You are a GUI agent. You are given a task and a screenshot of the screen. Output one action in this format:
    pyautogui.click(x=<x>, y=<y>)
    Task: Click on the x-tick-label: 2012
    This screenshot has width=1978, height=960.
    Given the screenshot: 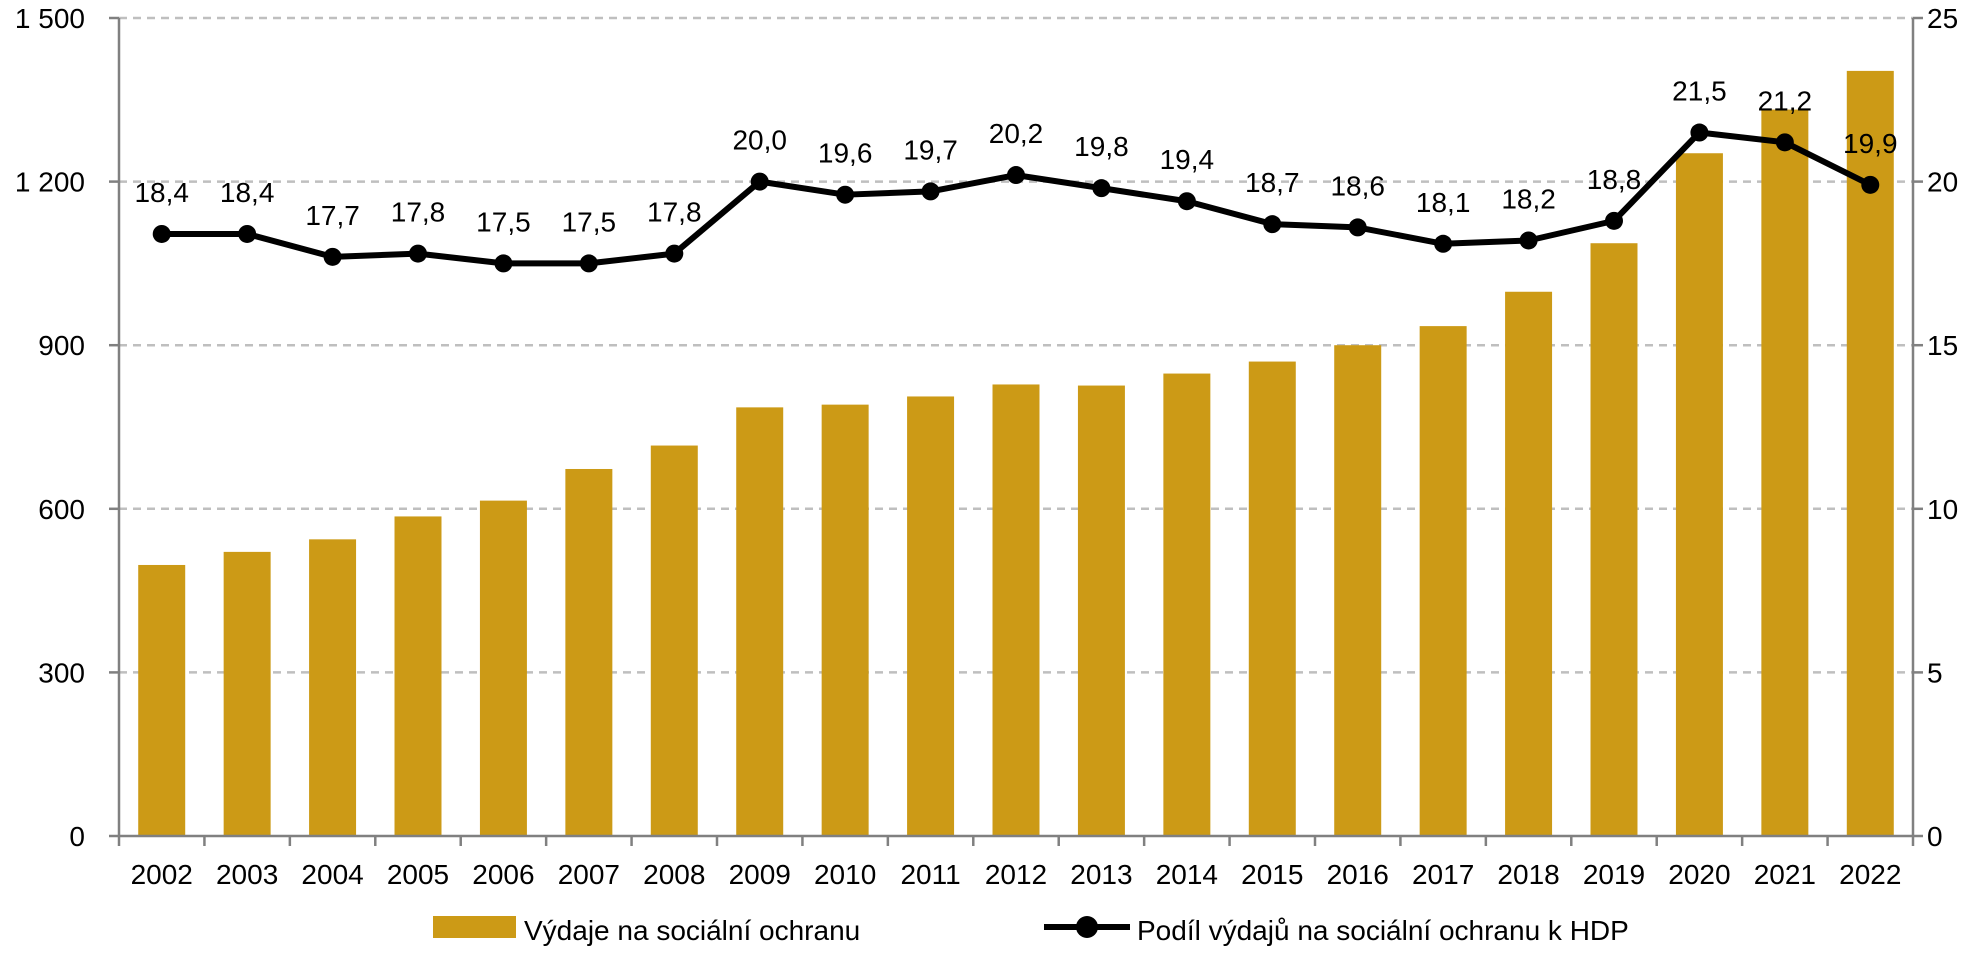 What is the action you would take?
    pyautogui.click(x=1016, y=874)
    